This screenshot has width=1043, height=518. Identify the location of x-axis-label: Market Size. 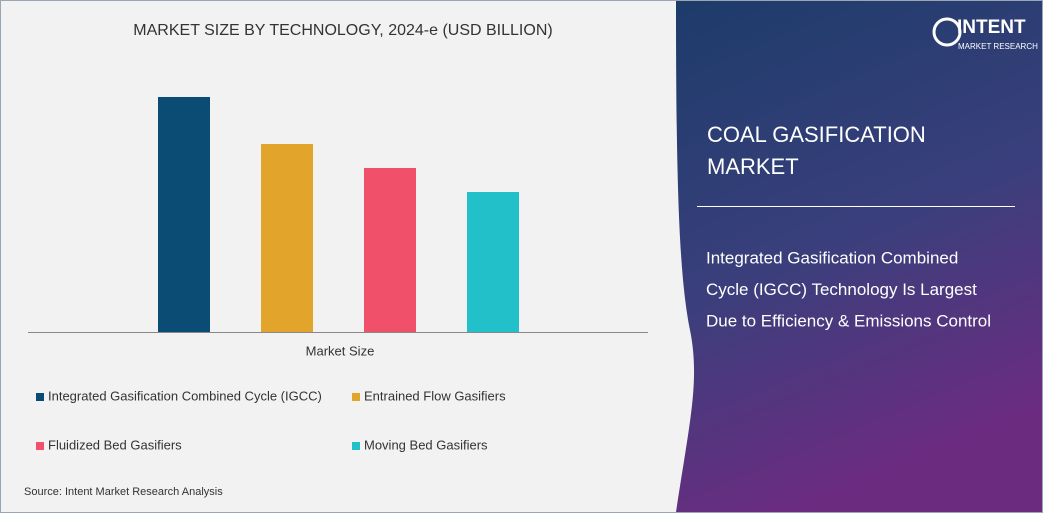
(340, 350).